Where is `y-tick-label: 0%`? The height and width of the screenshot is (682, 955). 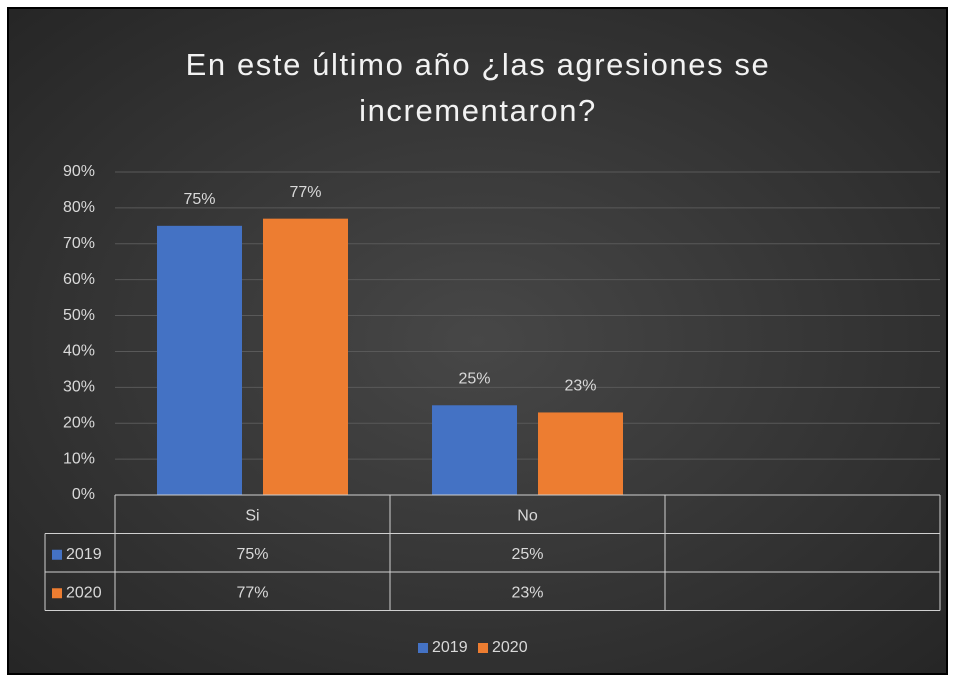
y-tick-label: 0% is located at coordinates (83, 494).